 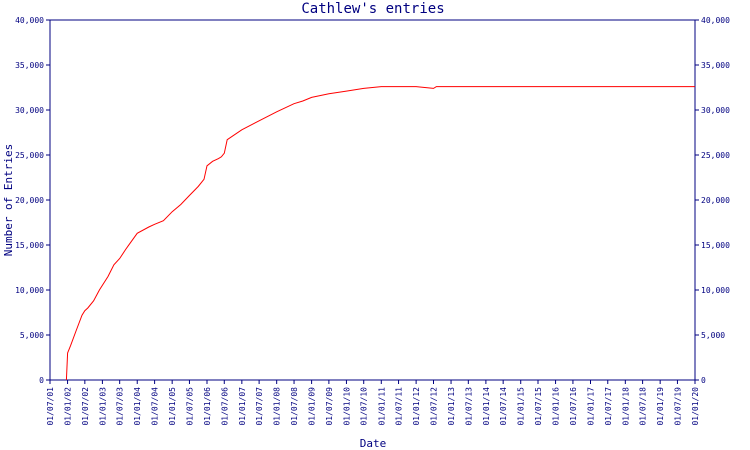 I want to click on y-tick-label-left: 30,000, so click(x=29, y=110).